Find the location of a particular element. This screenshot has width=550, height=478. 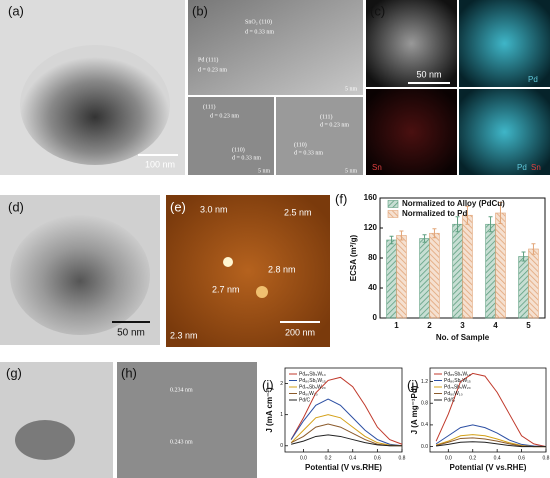

afm-image is located at coordinates (248, 271).